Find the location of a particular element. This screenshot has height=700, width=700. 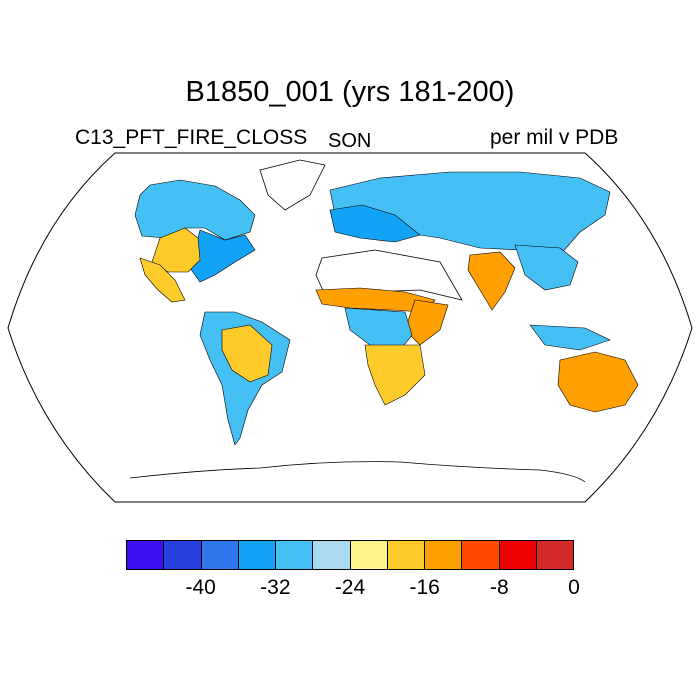

colorbar is located at coordinates (350, 555).